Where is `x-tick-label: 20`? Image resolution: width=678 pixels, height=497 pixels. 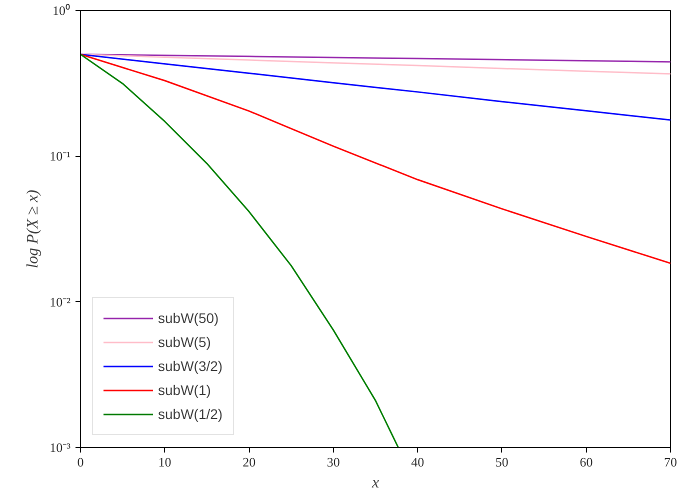 x-tick-label: 20 is located at coordinates (249, 462).